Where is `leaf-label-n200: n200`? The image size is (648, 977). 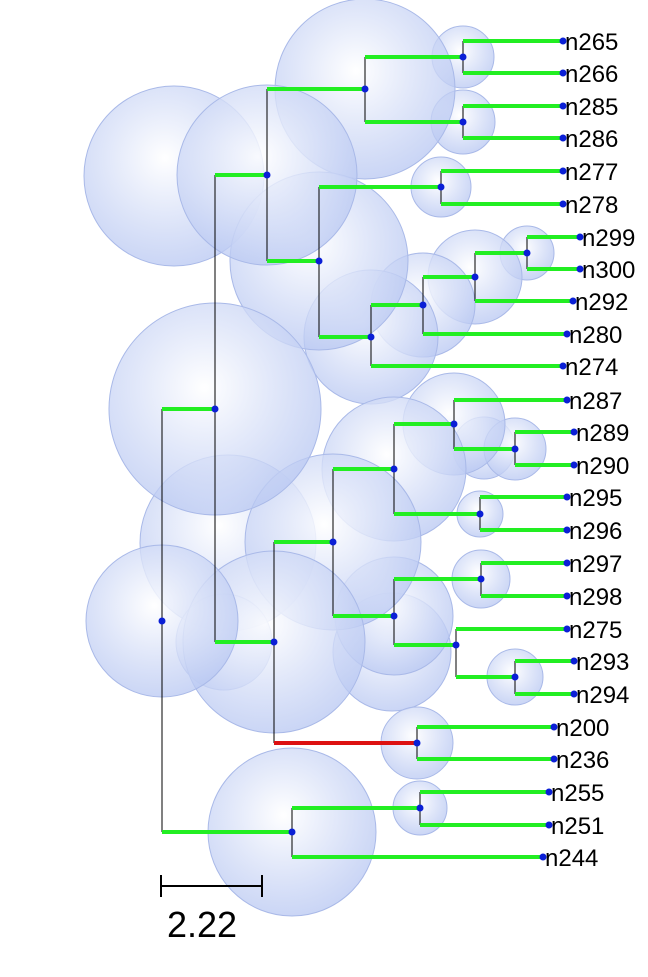 leaf-label-n200: n200 is located at coordinates (582, 728).